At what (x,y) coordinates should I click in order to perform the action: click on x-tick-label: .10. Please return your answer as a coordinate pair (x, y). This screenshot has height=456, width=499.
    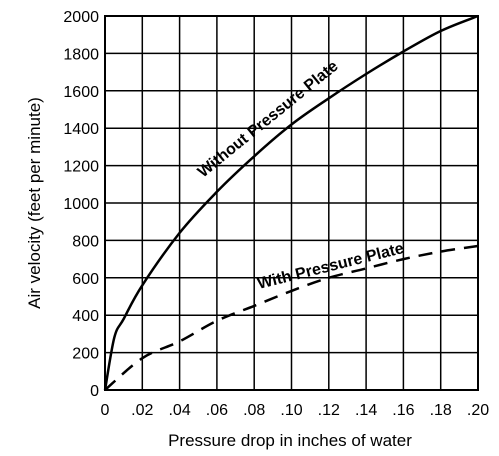
    Looking at the image, I should click on (291, 410).